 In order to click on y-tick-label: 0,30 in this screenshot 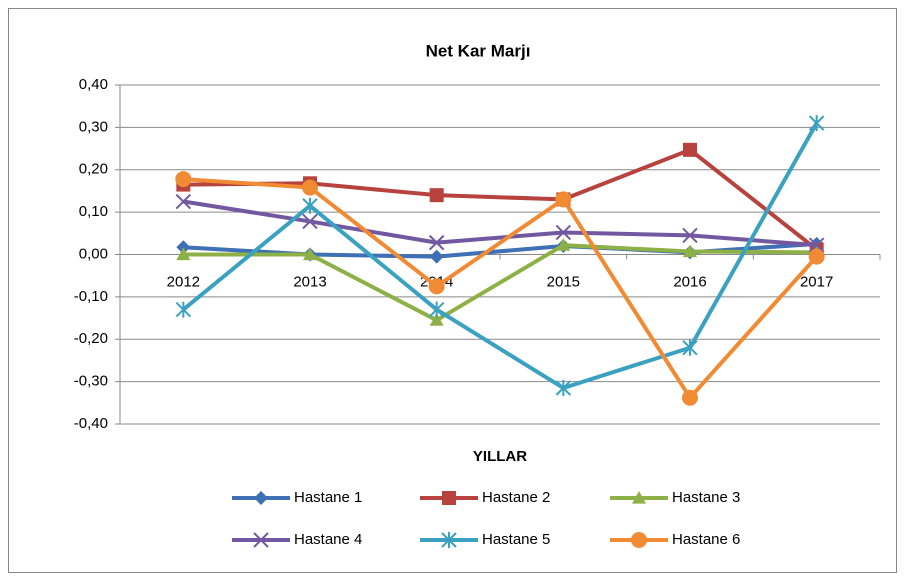, I will do `click(93, 126)`.